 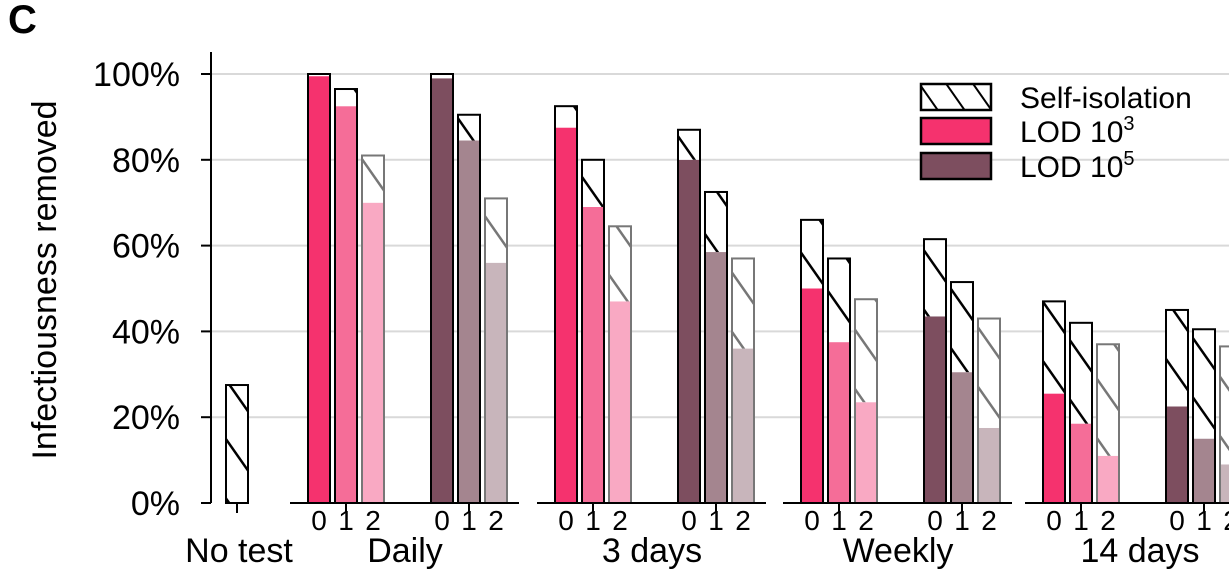 What do you see at coordinates (239, 551) in the screenshot?
I see `group-label-no-test: No test` at bounding box center [239, 551].